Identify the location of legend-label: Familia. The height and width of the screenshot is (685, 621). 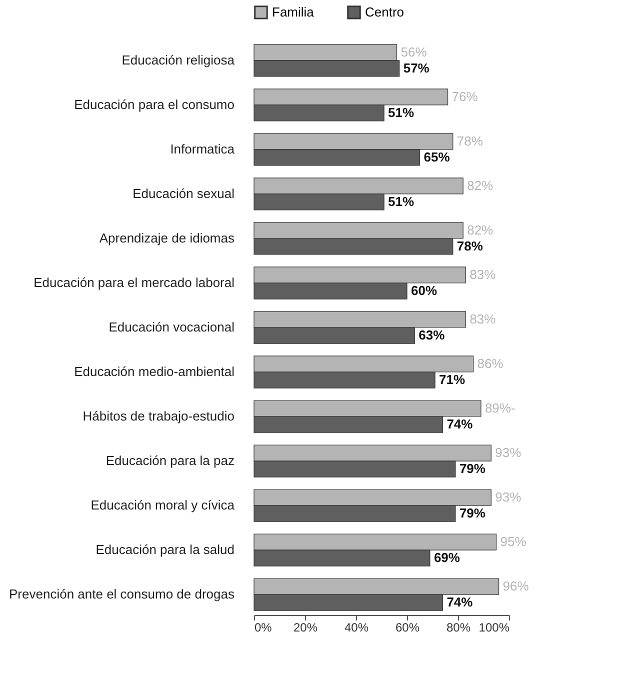
(293, 12).